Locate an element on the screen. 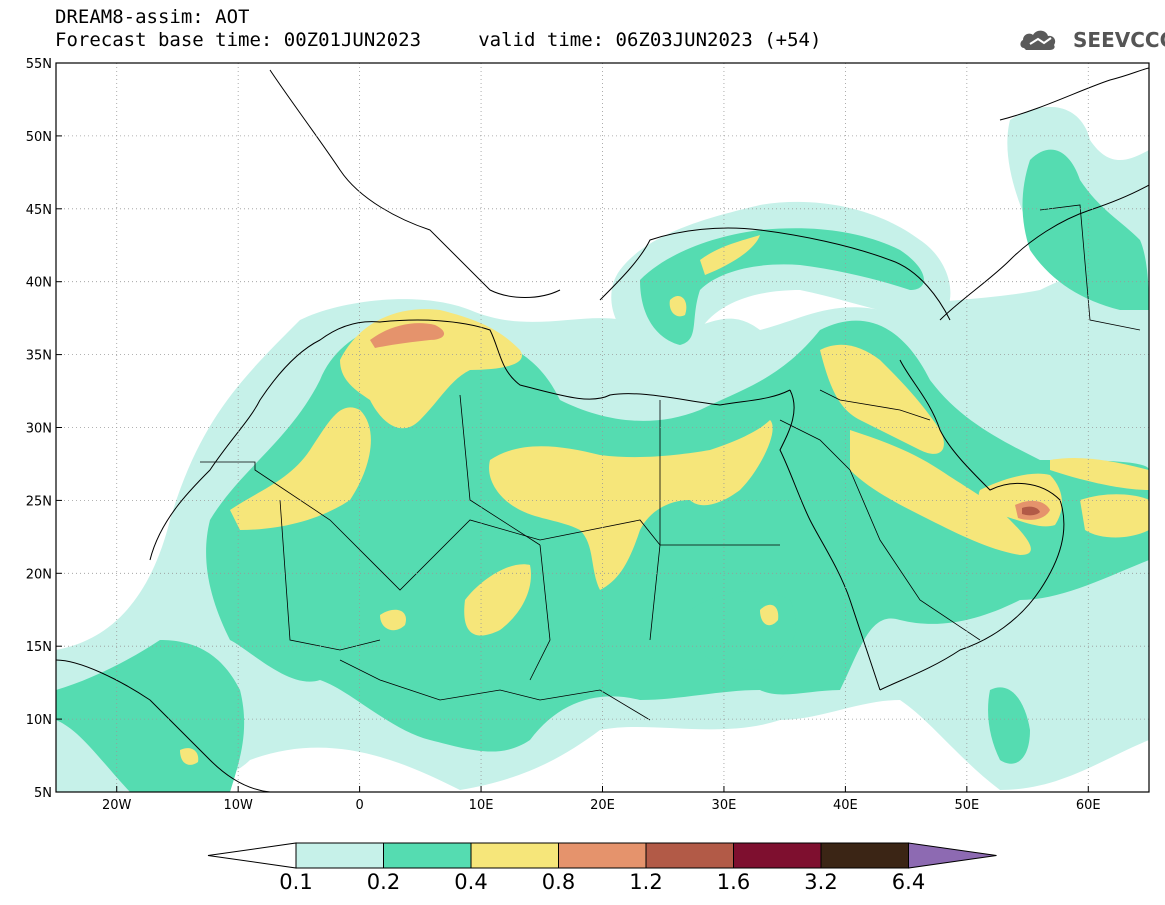 The image size is (1165, 905). lat-tick-label: 35N is located at coordinates (39, 356).